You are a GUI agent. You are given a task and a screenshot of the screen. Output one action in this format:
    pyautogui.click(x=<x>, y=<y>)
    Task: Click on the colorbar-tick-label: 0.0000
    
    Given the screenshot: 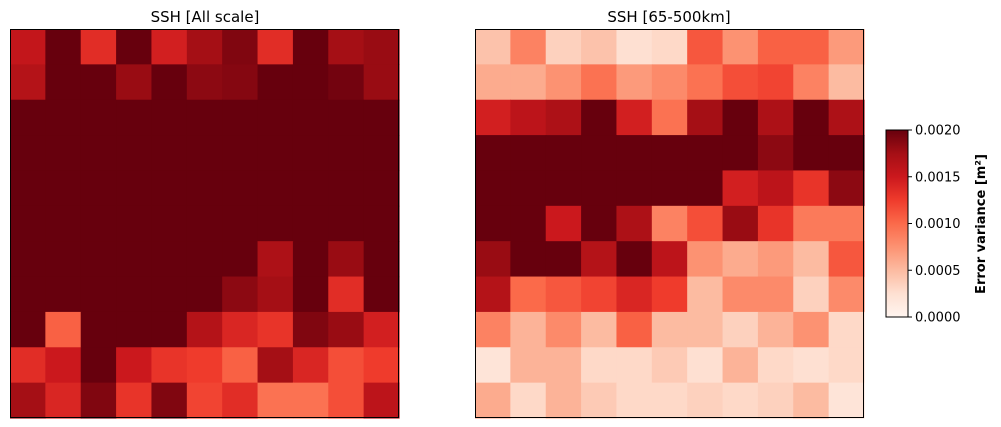 What is the action you would take?
    pyautogui.click(x=938, y=318)
    